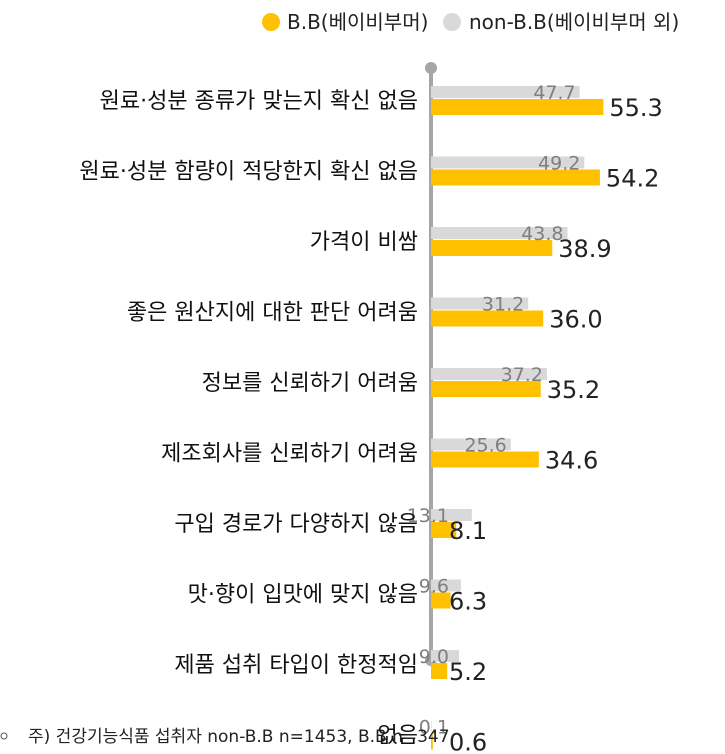  I want to click on value-label-nonbb: 9.0, so click(434, 657).